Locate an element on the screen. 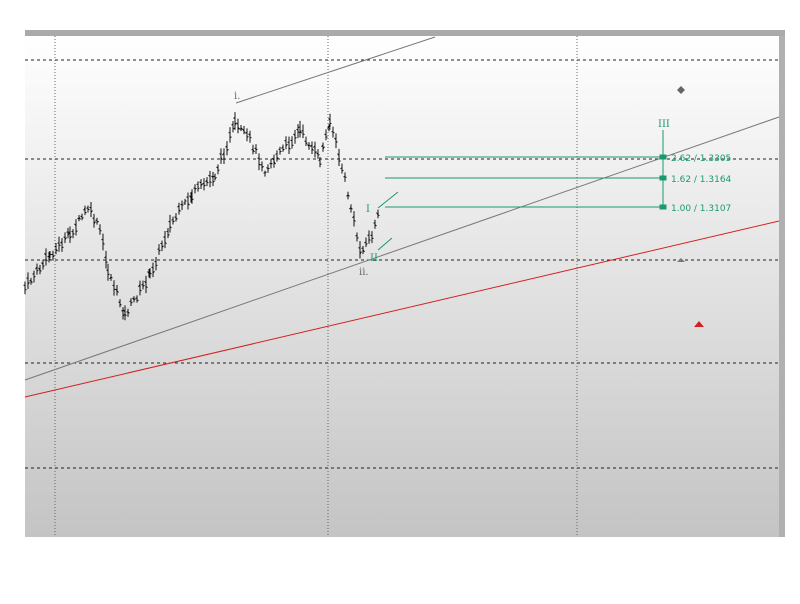  wave-label: ii. is located at coordinates (364, 272).